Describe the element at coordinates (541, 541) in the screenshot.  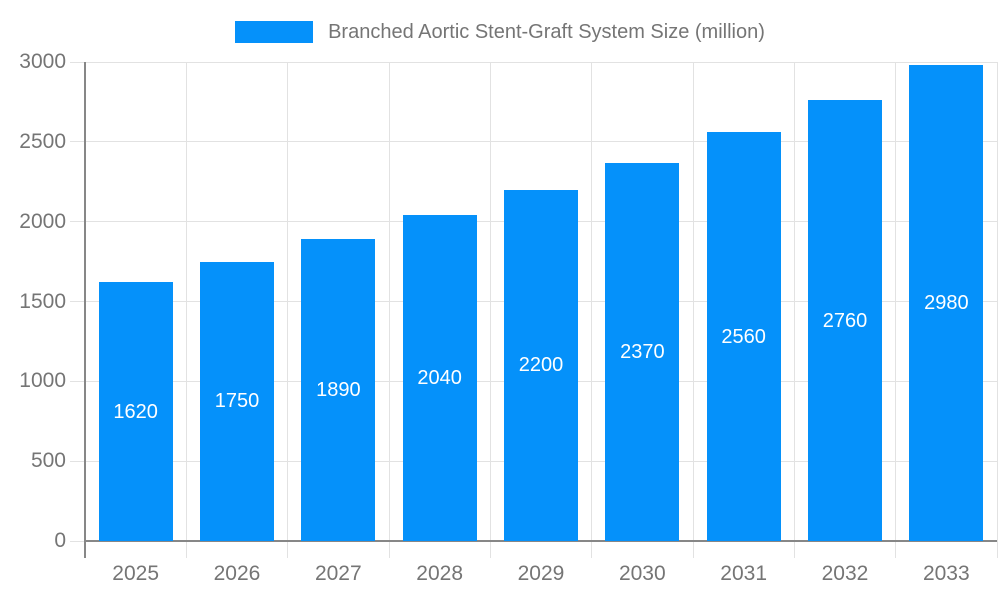
I see `x-axis-line` at that location.